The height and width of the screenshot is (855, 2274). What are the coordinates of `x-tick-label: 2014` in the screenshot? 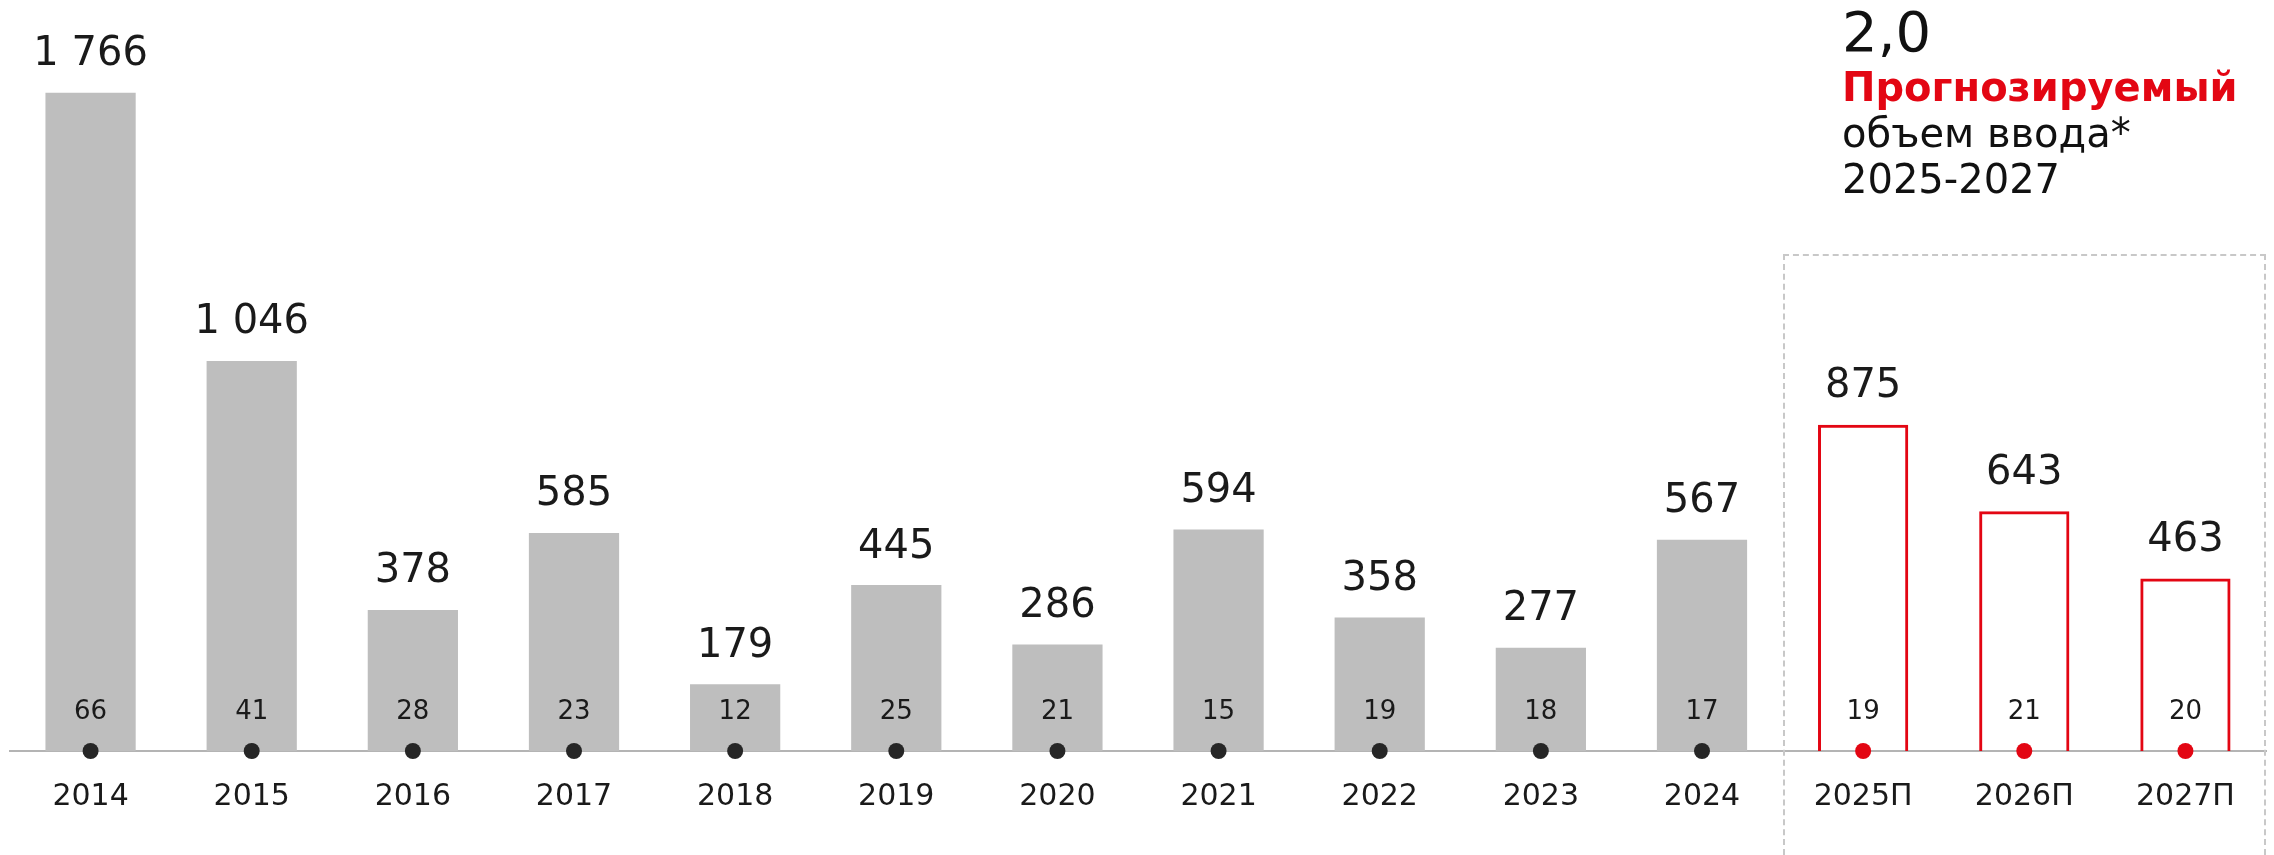 It's located at (90, 794).